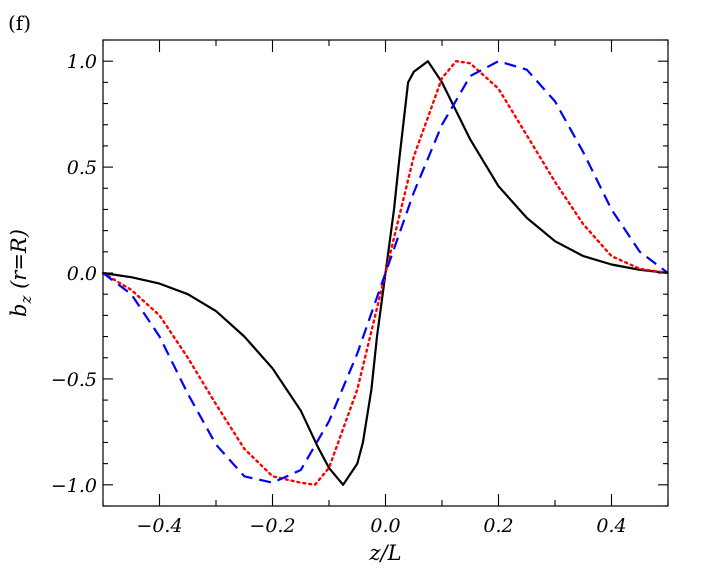  Describe the element at coordinates (26, 299) in the screenshot. I see `y-axis-label-subscript: z` at that location.